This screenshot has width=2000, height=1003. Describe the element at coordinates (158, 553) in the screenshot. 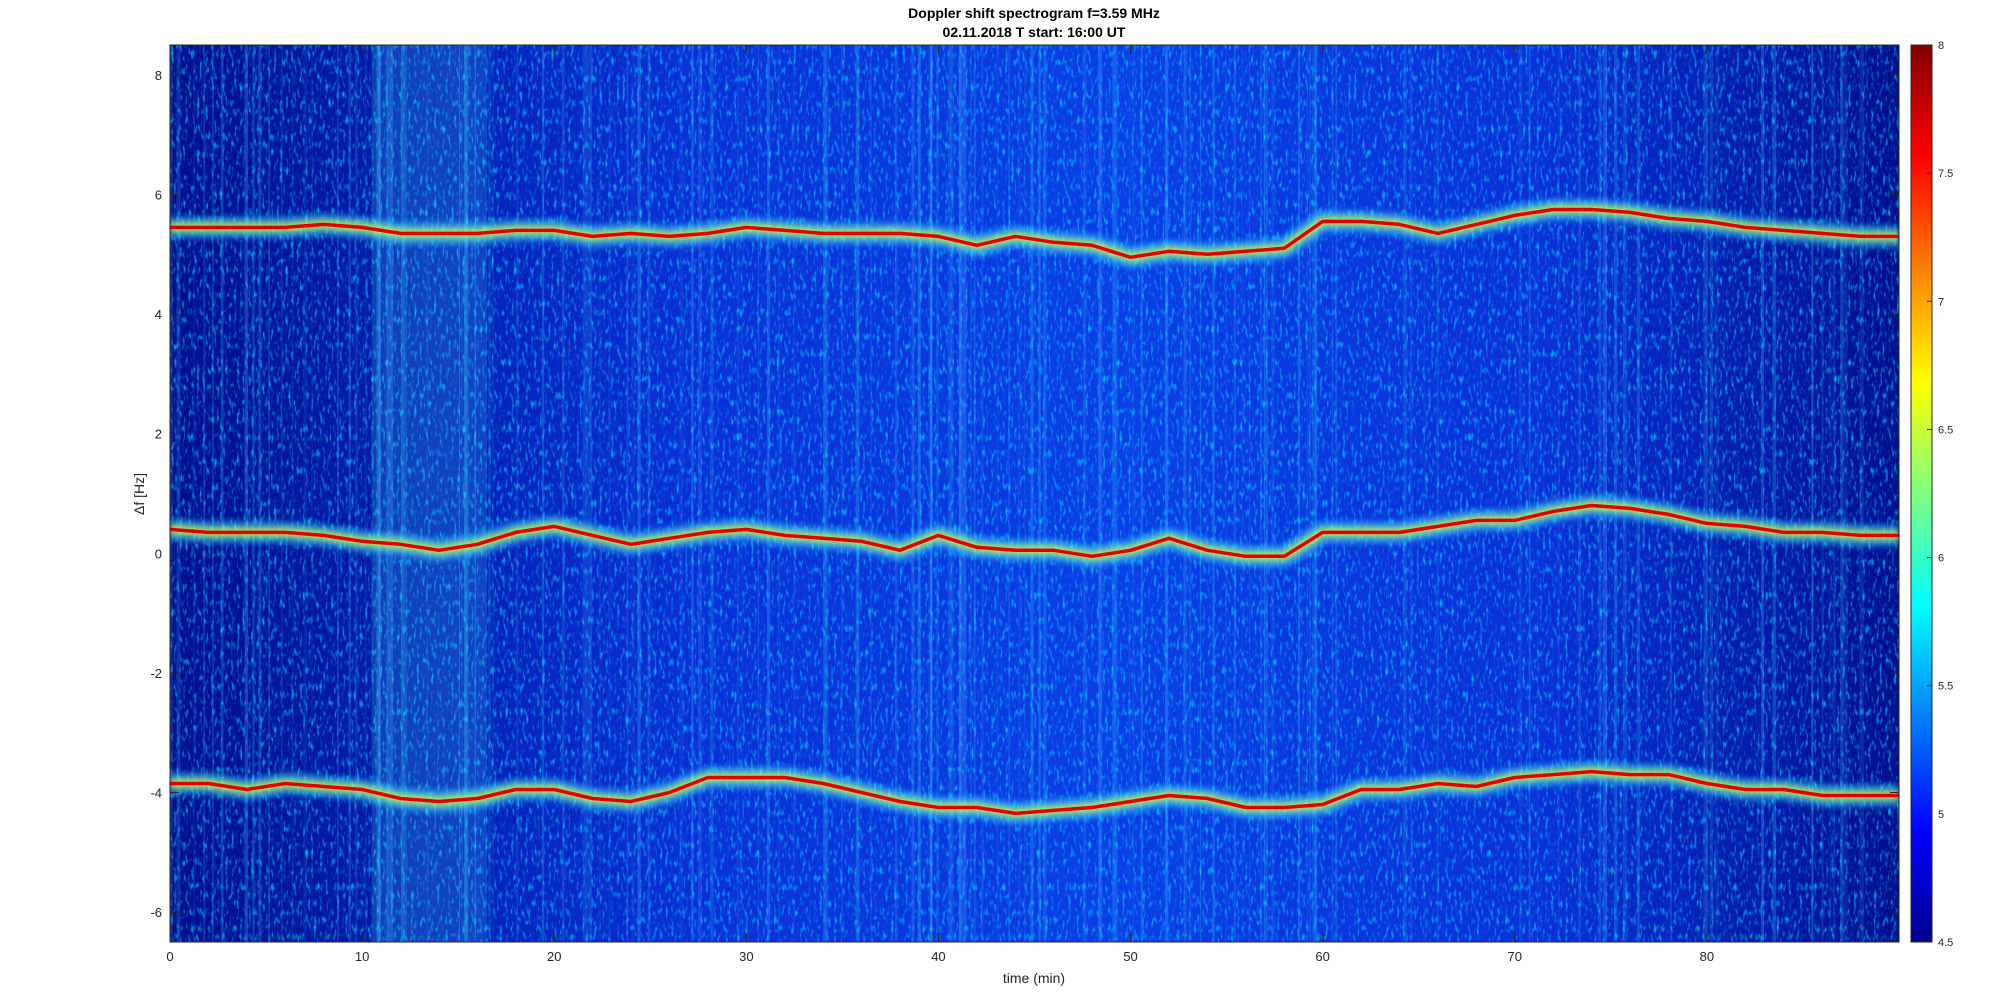

I see `y-tick-label: 0` at that location.